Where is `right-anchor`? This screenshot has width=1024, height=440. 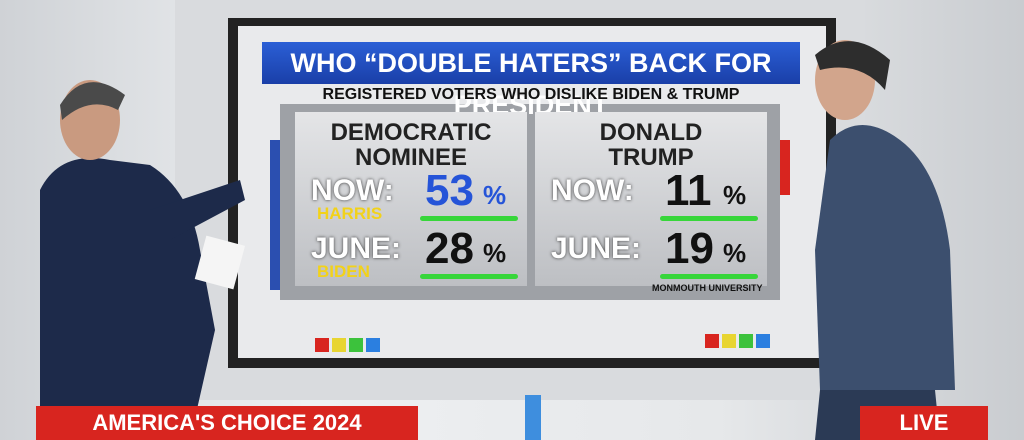 right-anchor is located at coordinates (885, 240).